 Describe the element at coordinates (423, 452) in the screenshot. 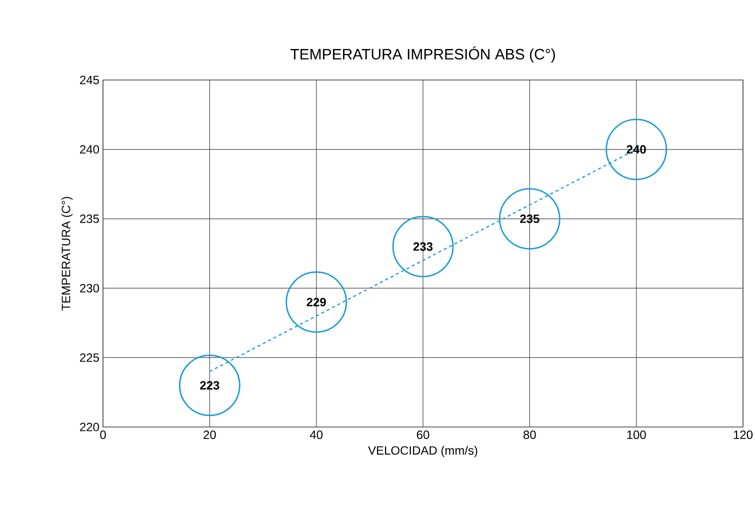

I see `x-axis-title: VELOCIDAD (mm/s)` at that location.